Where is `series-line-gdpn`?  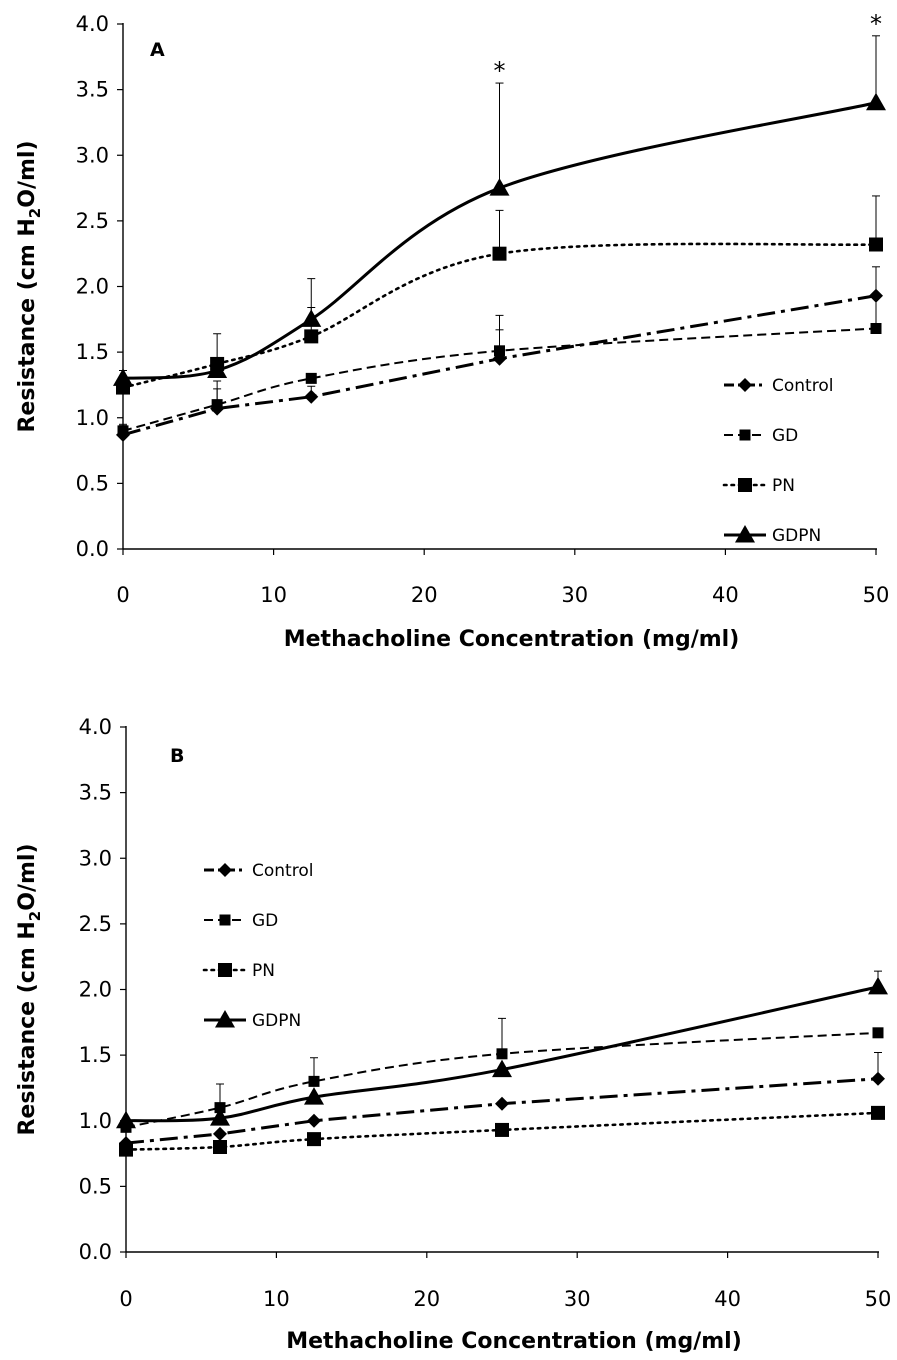
series-line-gdpn is located at coordinates (502, 1054).